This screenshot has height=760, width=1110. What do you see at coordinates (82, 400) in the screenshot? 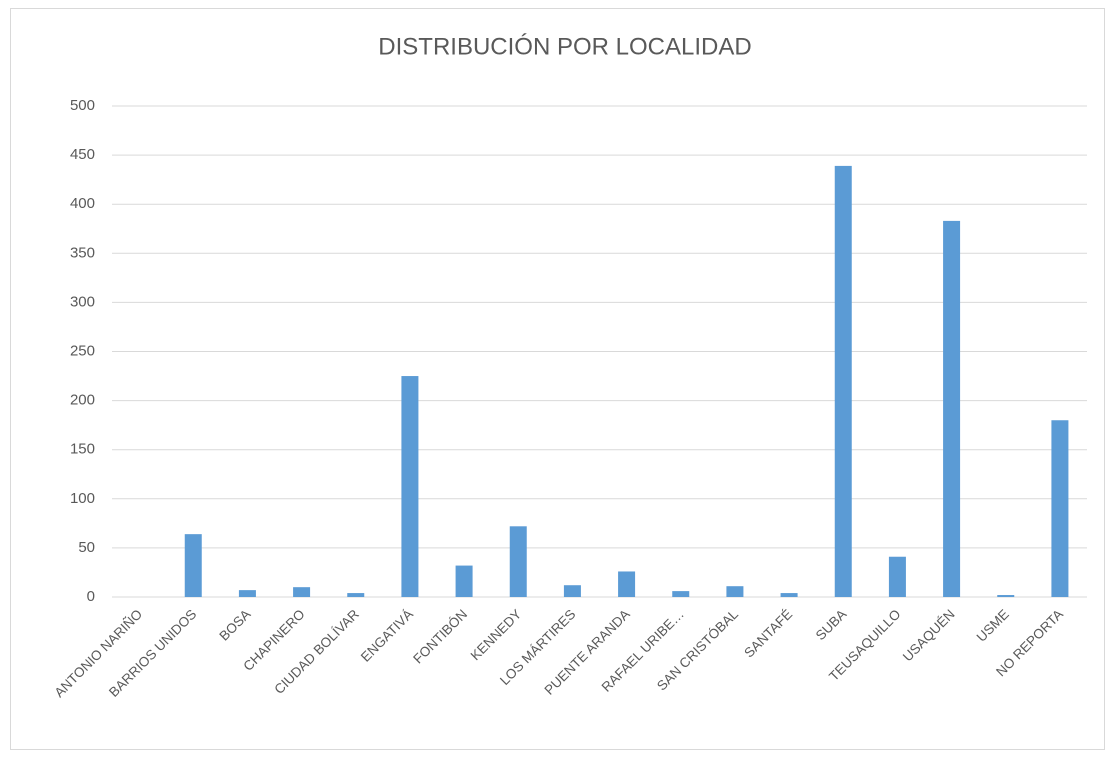
I see `y-tick-label: 200` at bounding box center [82, 400].